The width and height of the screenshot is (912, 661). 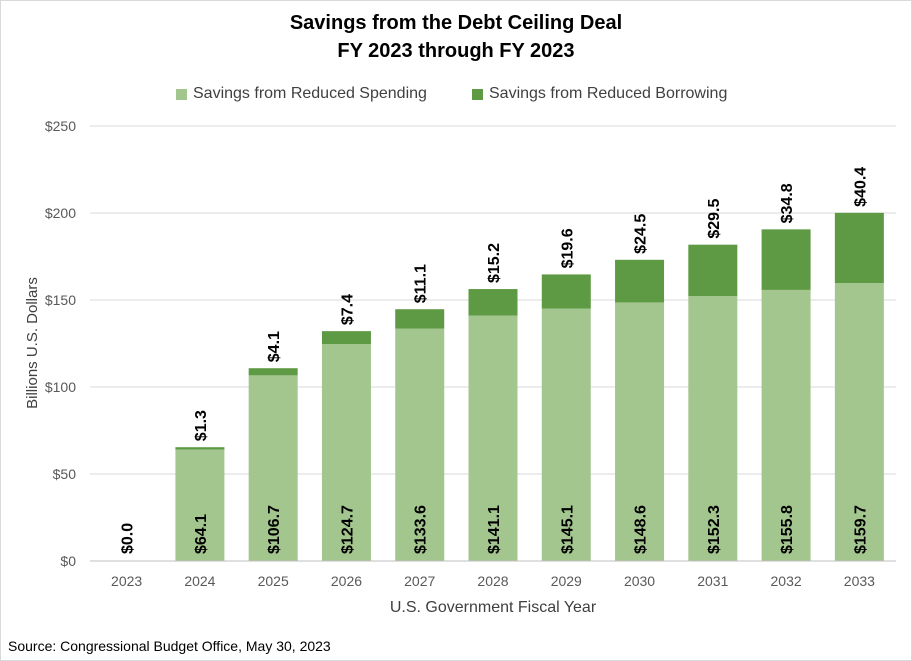 What do you see at coordinates (787, 529) in the screenshot?
I see `data-label-spending: $155.8` at bounding box center [787, 529].